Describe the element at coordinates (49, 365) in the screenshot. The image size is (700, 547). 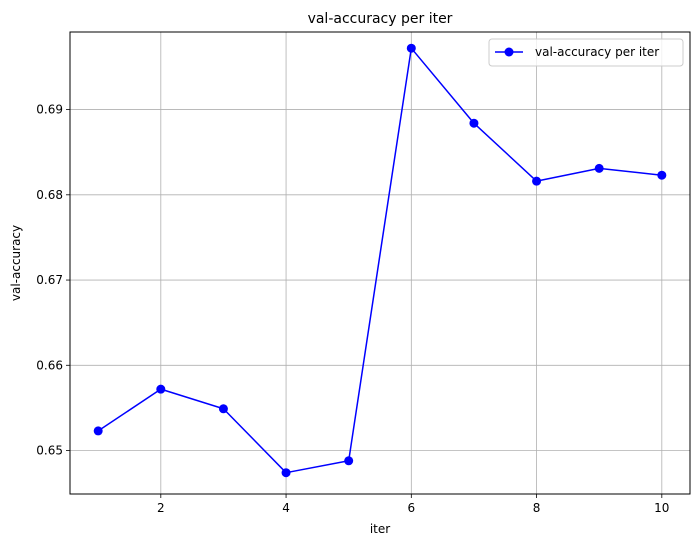
I see `y-tick-label: 0.66` at that location.